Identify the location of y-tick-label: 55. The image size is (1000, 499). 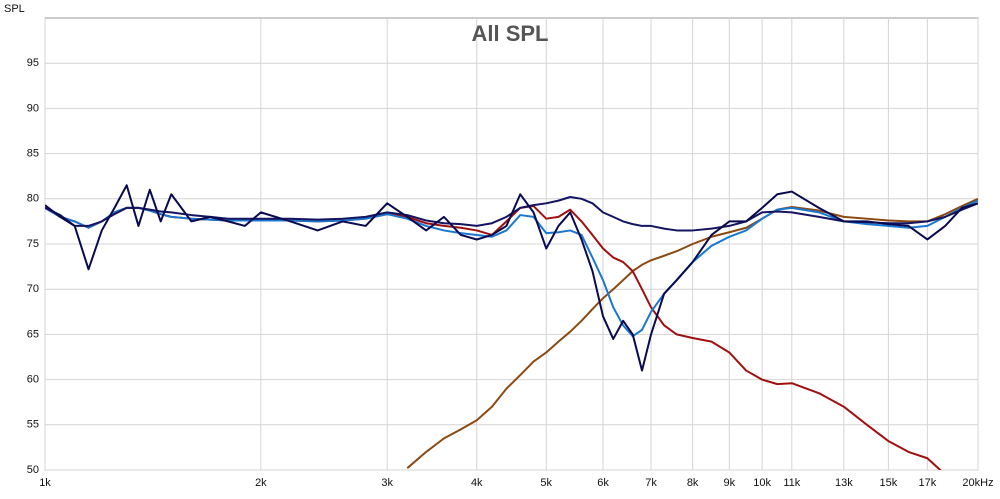
(33, 425).